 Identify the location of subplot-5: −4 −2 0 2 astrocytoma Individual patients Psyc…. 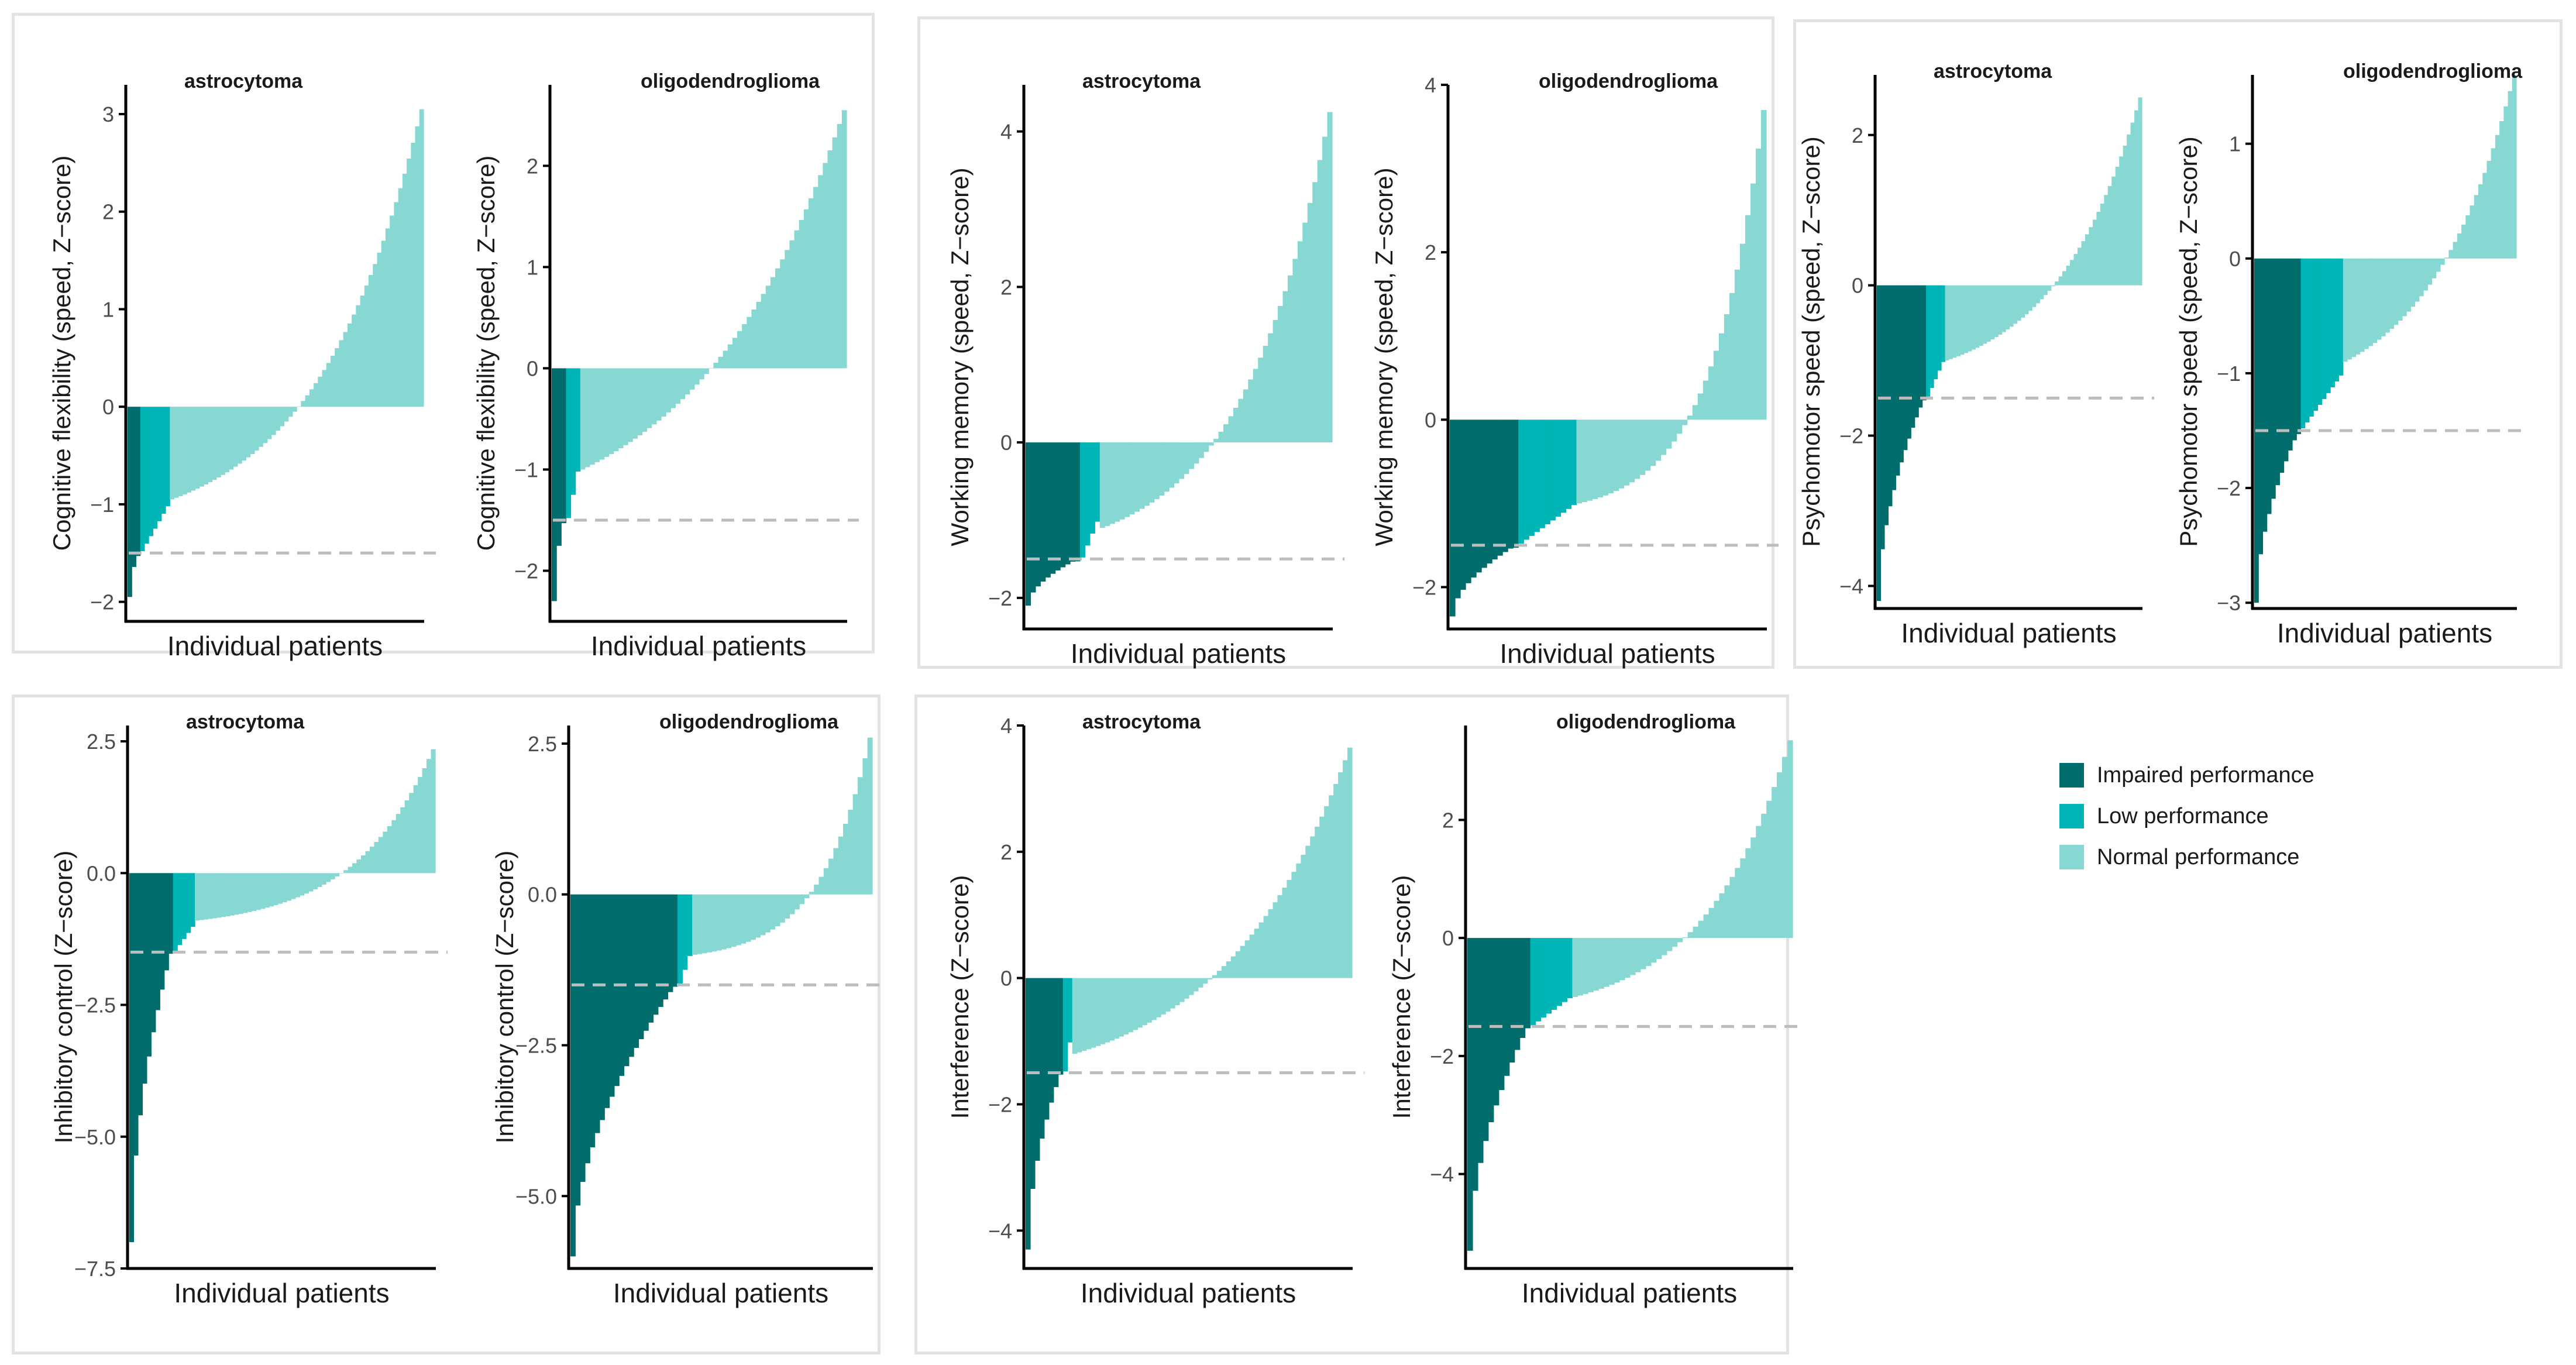
(1976, 354).